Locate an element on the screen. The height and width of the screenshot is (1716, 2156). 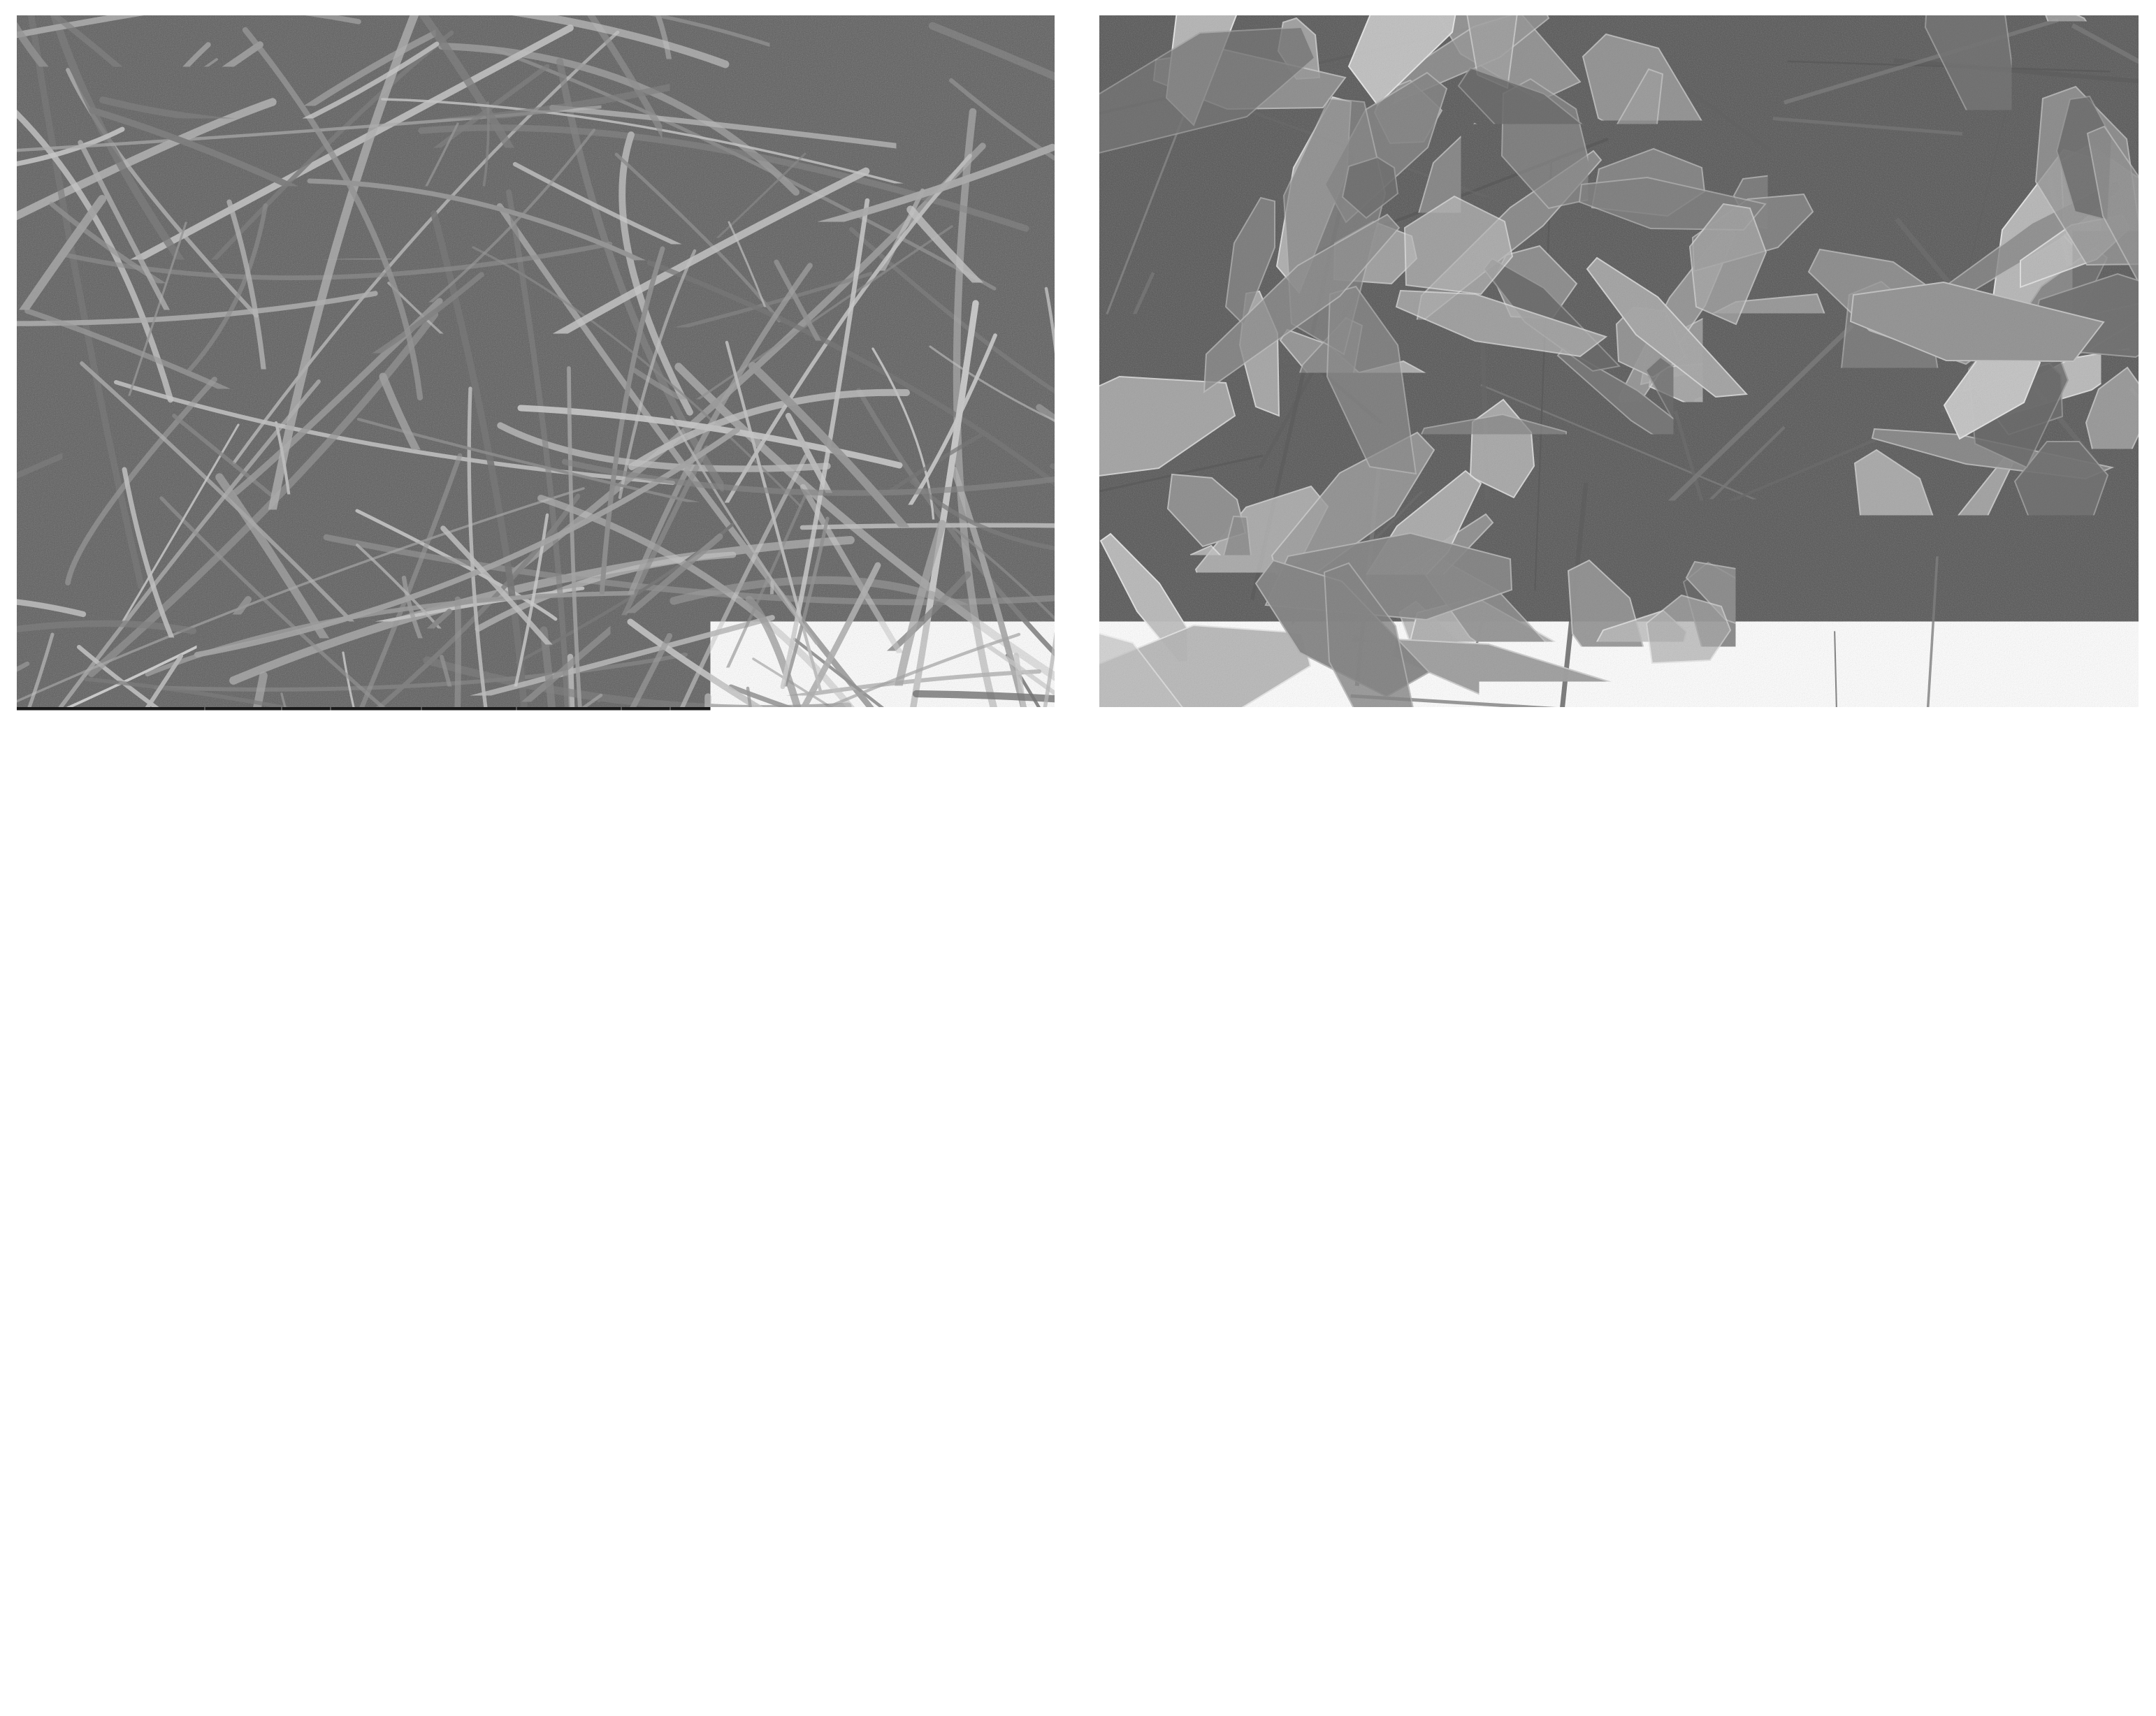
time-text: 10:57:11 AM is located at coordinates (1210, 742).